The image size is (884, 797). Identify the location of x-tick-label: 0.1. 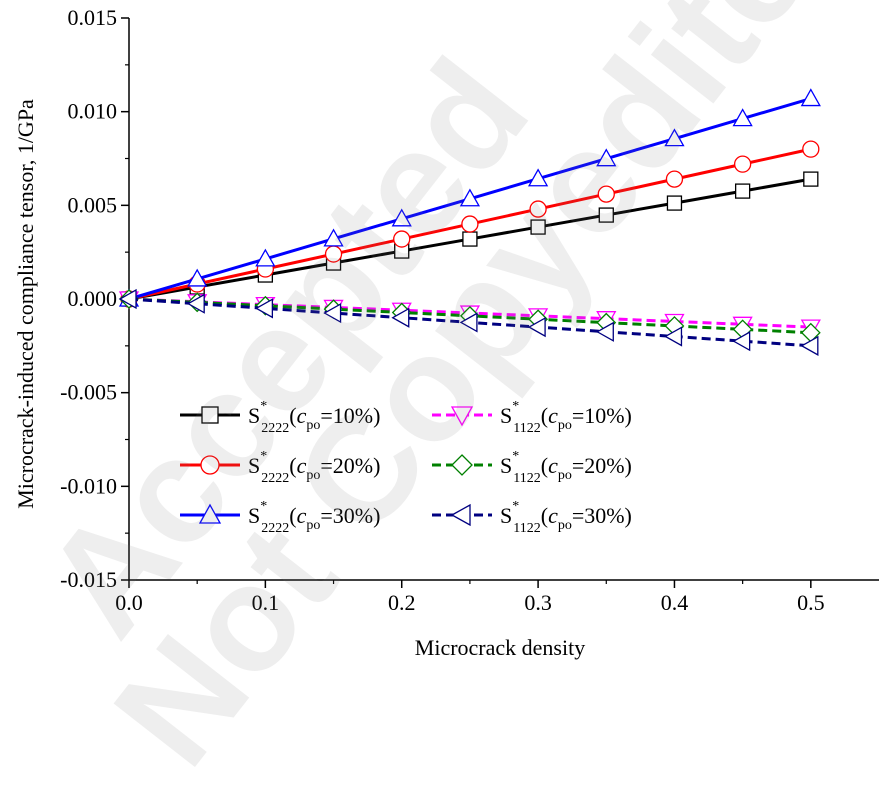
(266, 602).